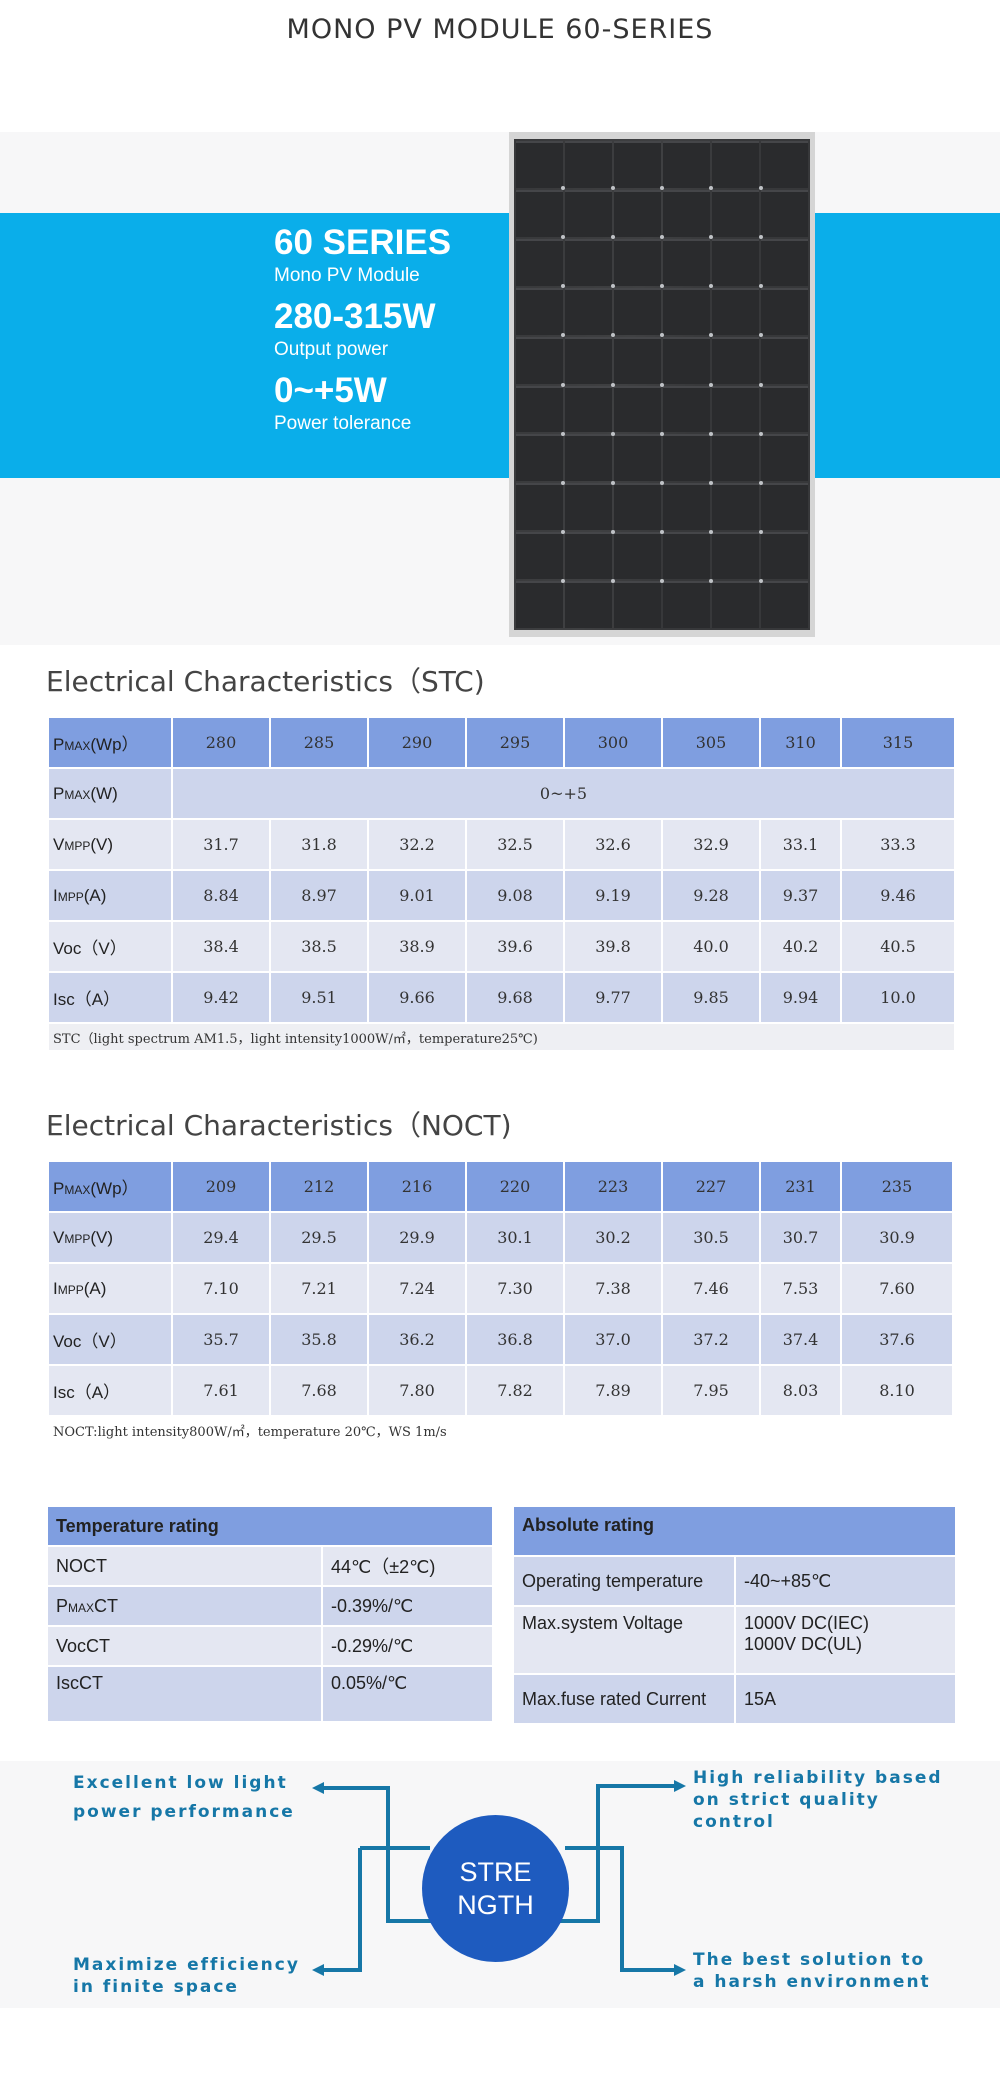 The width and height of the screenshot is (1000, 2077). What do you see at coordinates (221, 844) in the screenshot?
I see `stc-cell: 31.7` at bounding box center [221, 844].